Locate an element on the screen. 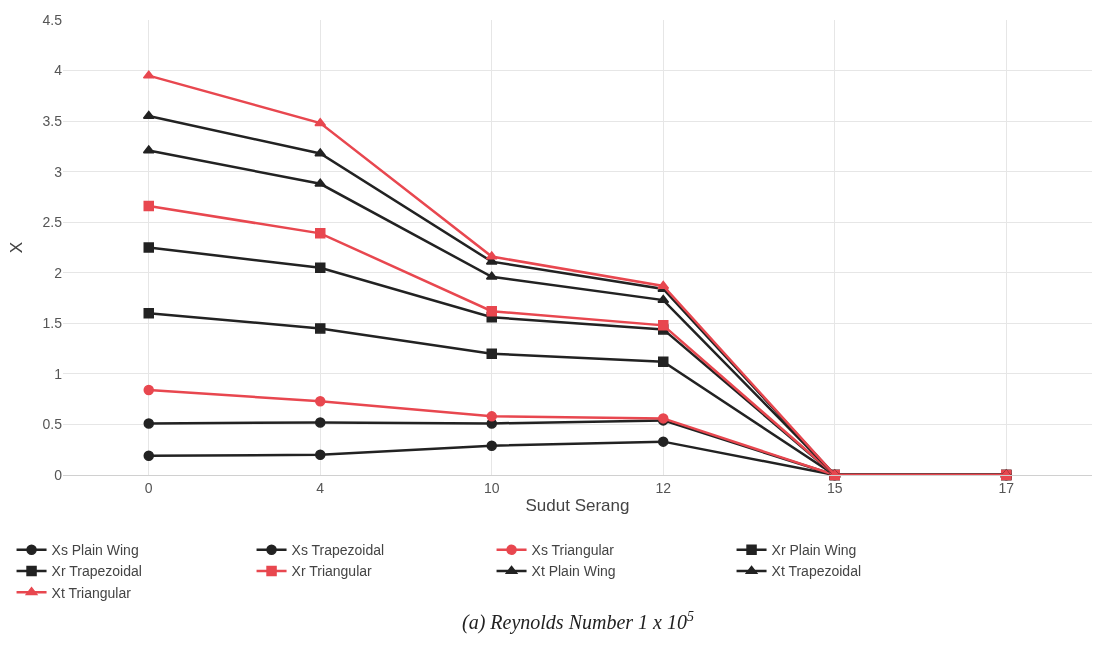  y-tick-label: 0.5 is located at coordinates (52, 424).